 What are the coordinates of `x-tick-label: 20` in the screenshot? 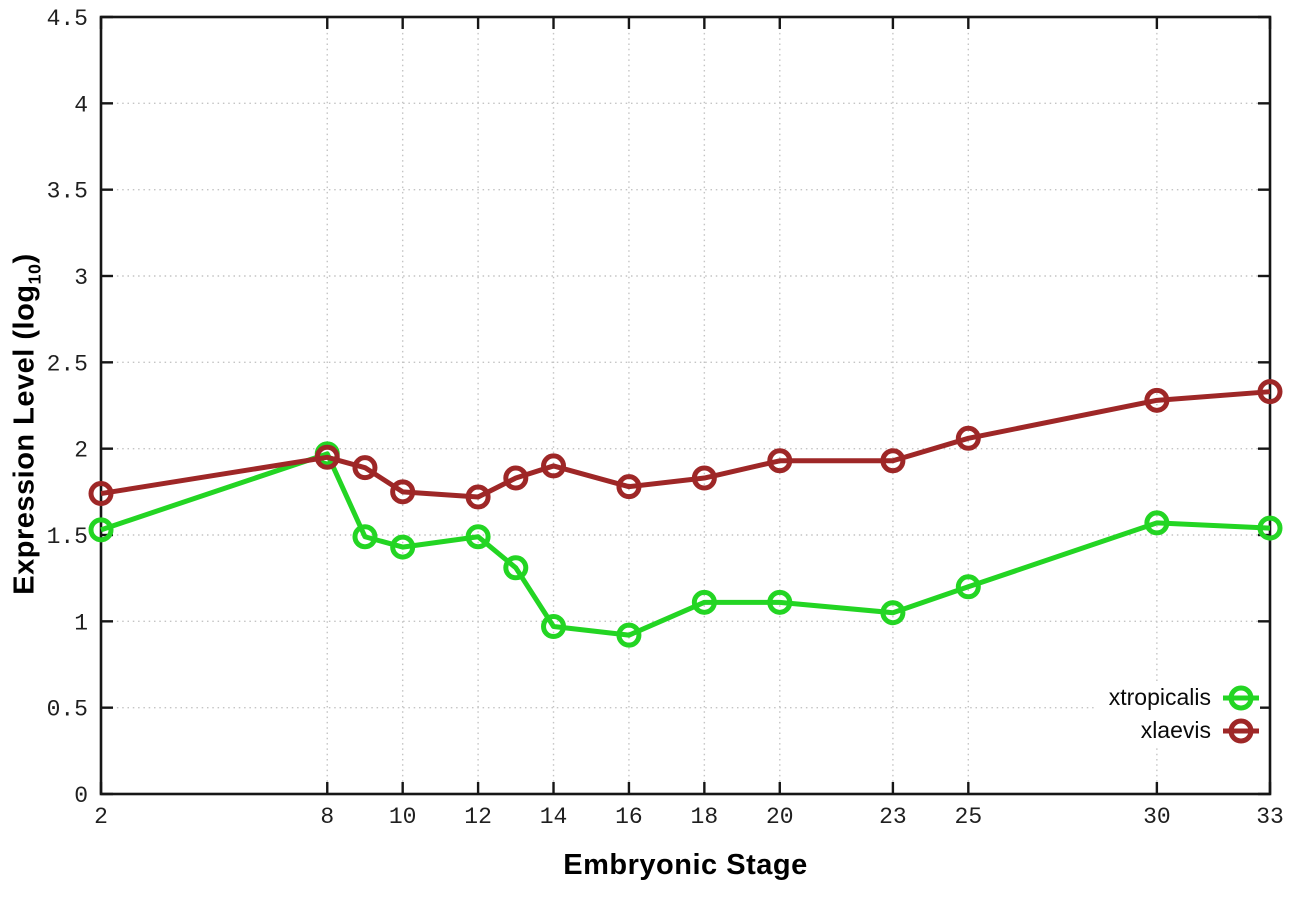 It's located at (780, 817).